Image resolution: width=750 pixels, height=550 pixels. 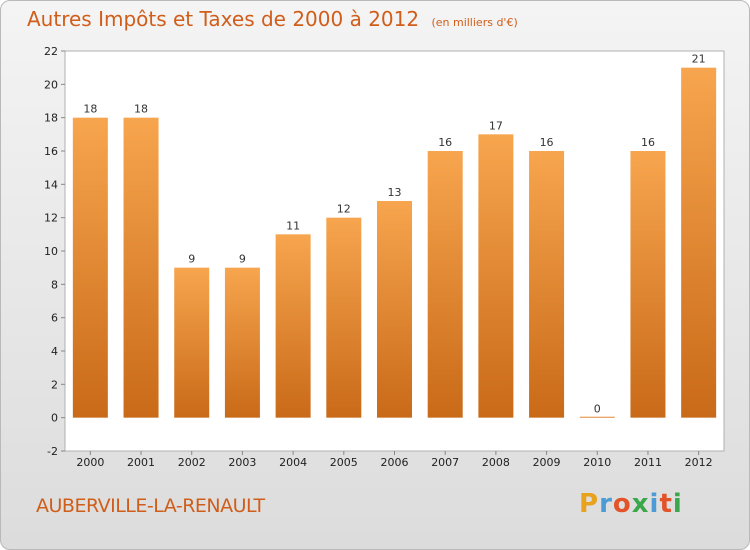 I want to click on x-tick-label: 2001, so click(x=141, y=462).